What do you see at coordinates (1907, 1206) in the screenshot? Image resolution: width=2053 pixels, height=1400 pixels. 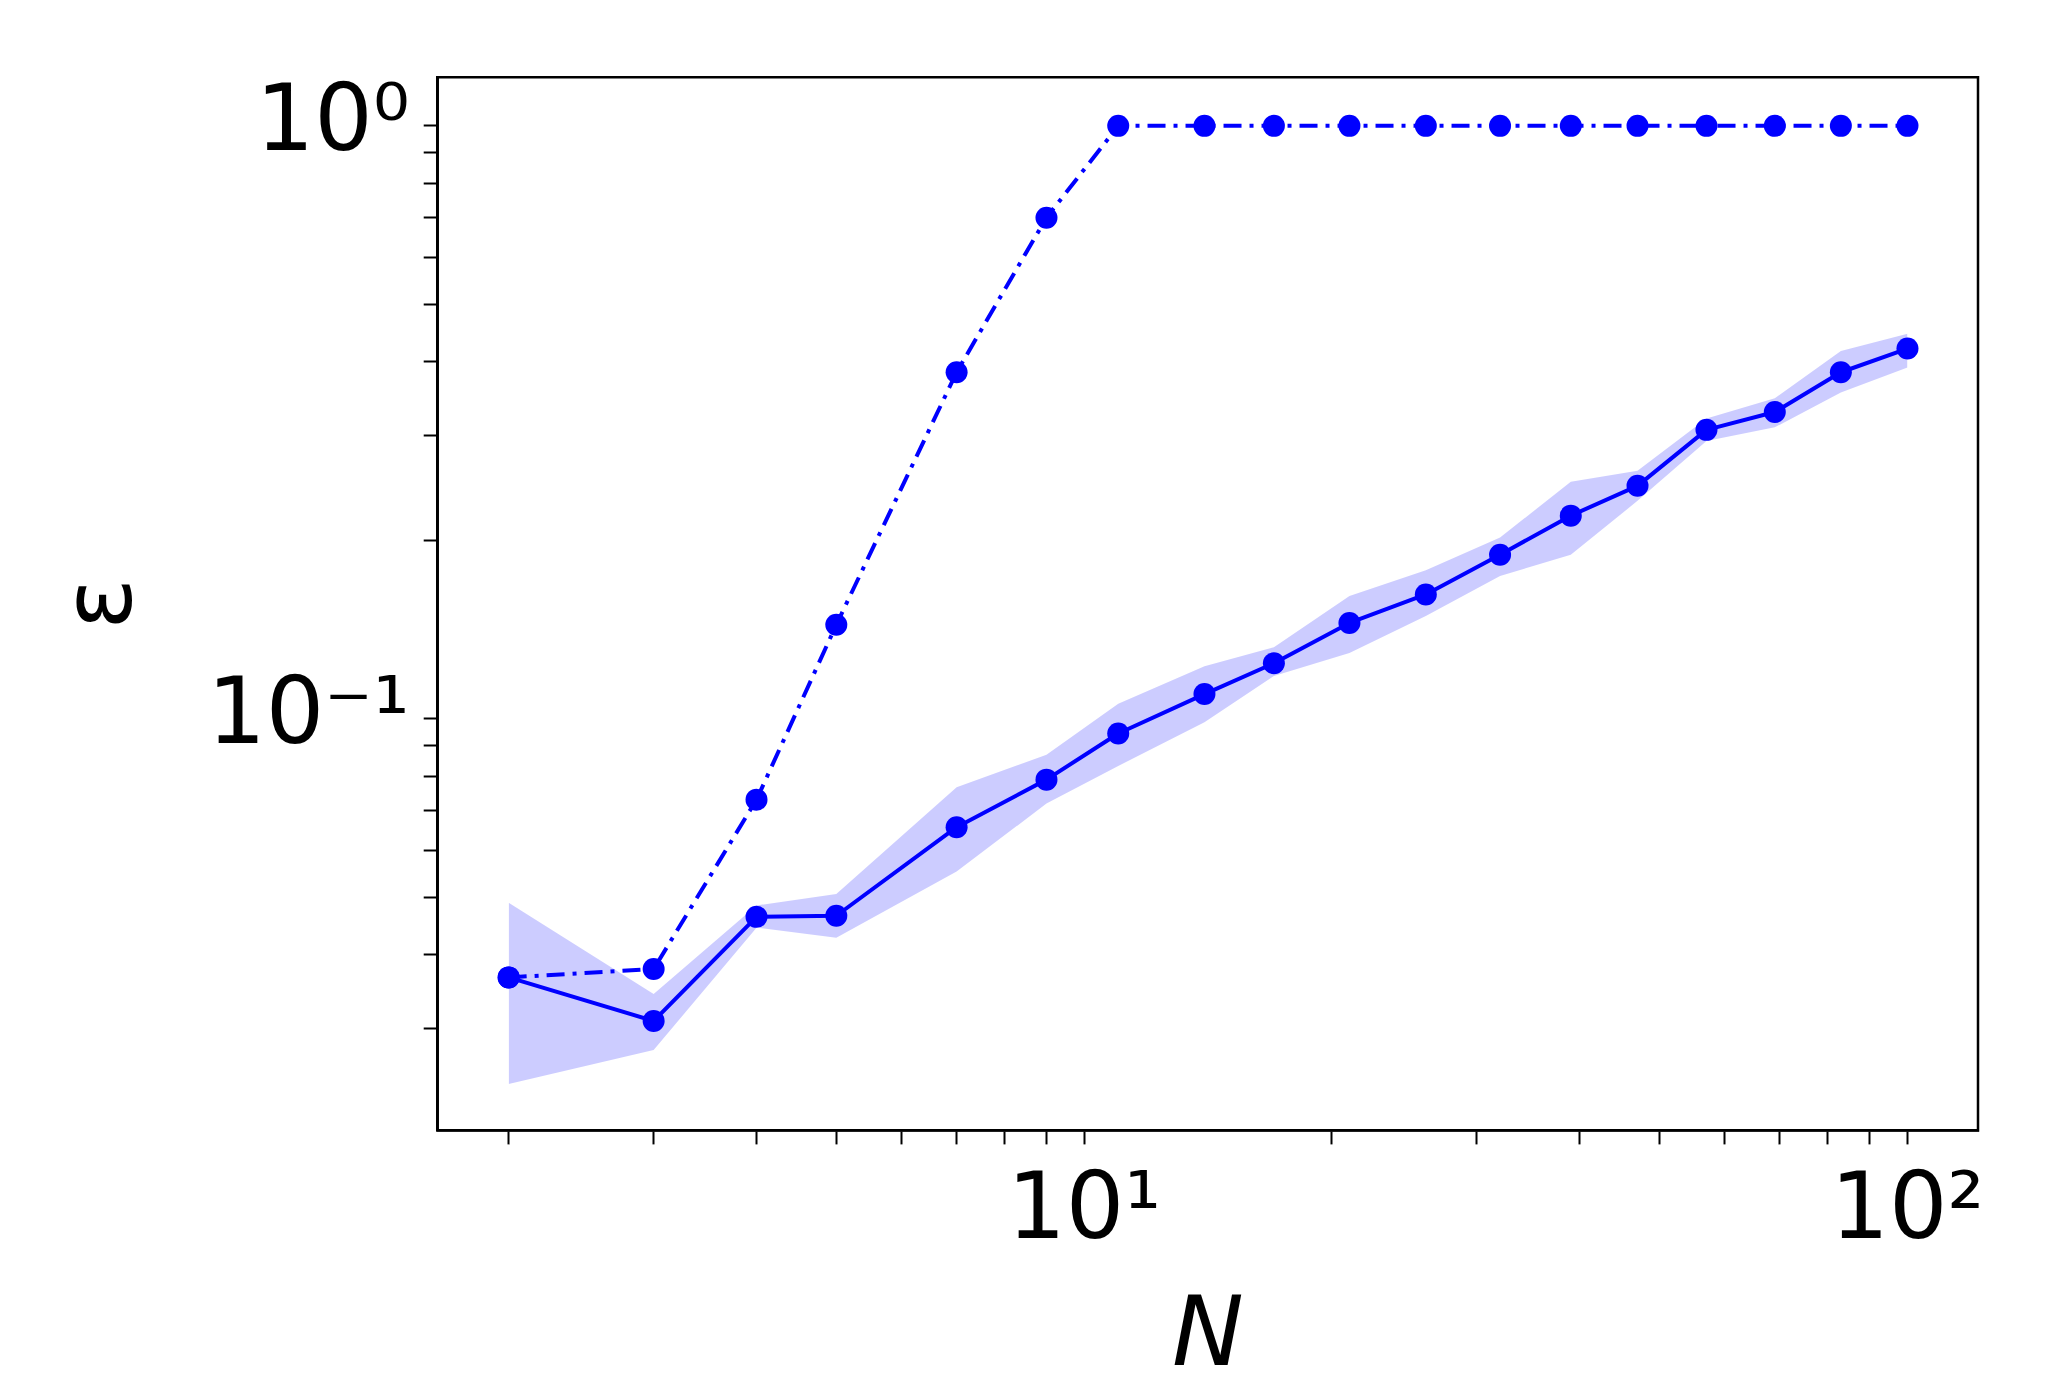 I see `x-tick-label: 10²` at bounding box center [1907, 1206].